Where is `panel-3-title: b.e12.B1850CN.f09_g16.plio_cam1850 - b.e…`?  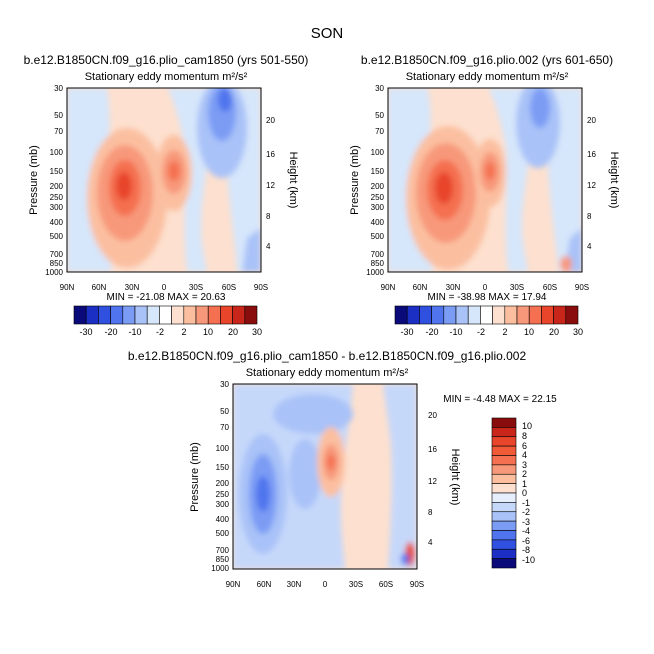 panel-3-title: b.e12.B1850CN.f09_g16.plio_cam1850 - b.e… is located at coordinates (327, 356).